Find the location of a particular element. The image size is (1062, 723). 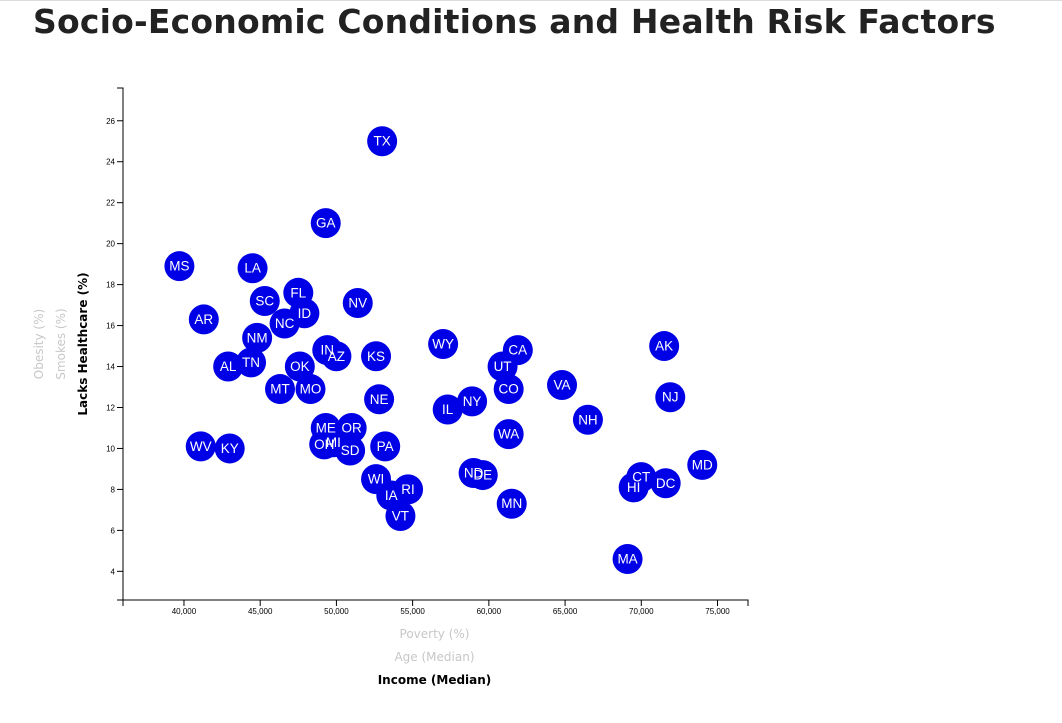

state-label: CO is located at coordinates (509, 389).